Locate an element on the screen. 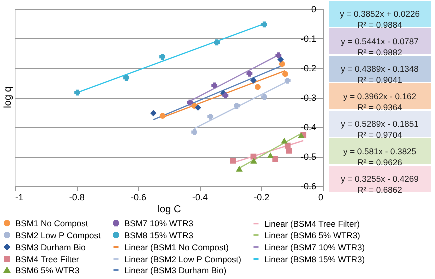 The image size is (435, 279). legend-label: BSM6 5% WTR3 is located at coordinates (48, 270).